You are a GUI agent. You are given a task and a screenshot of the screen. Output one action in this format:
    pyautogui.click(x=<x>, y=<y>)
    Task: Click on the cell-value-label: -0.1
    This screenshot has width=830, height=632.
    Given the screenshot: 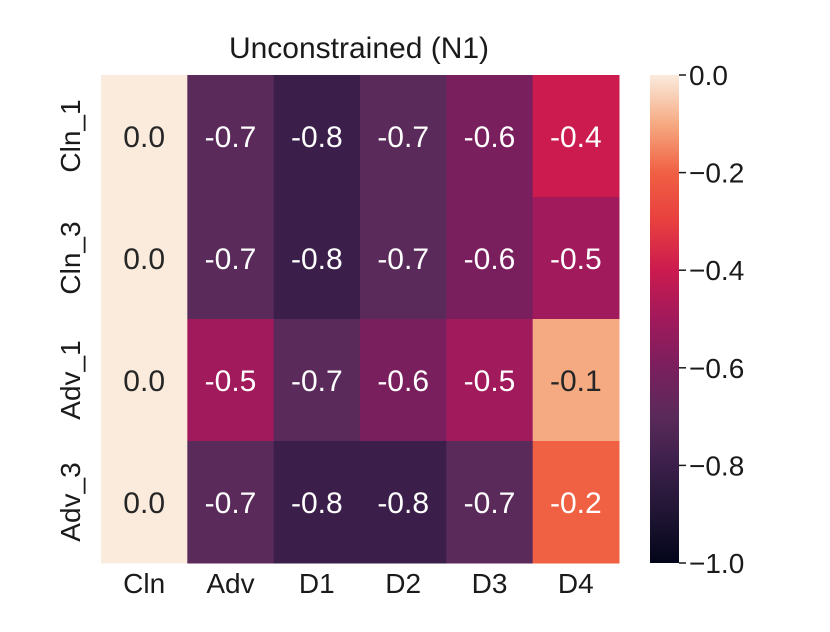 What is the action you would take?
    pyautogui.click(x=576, y=381)
    